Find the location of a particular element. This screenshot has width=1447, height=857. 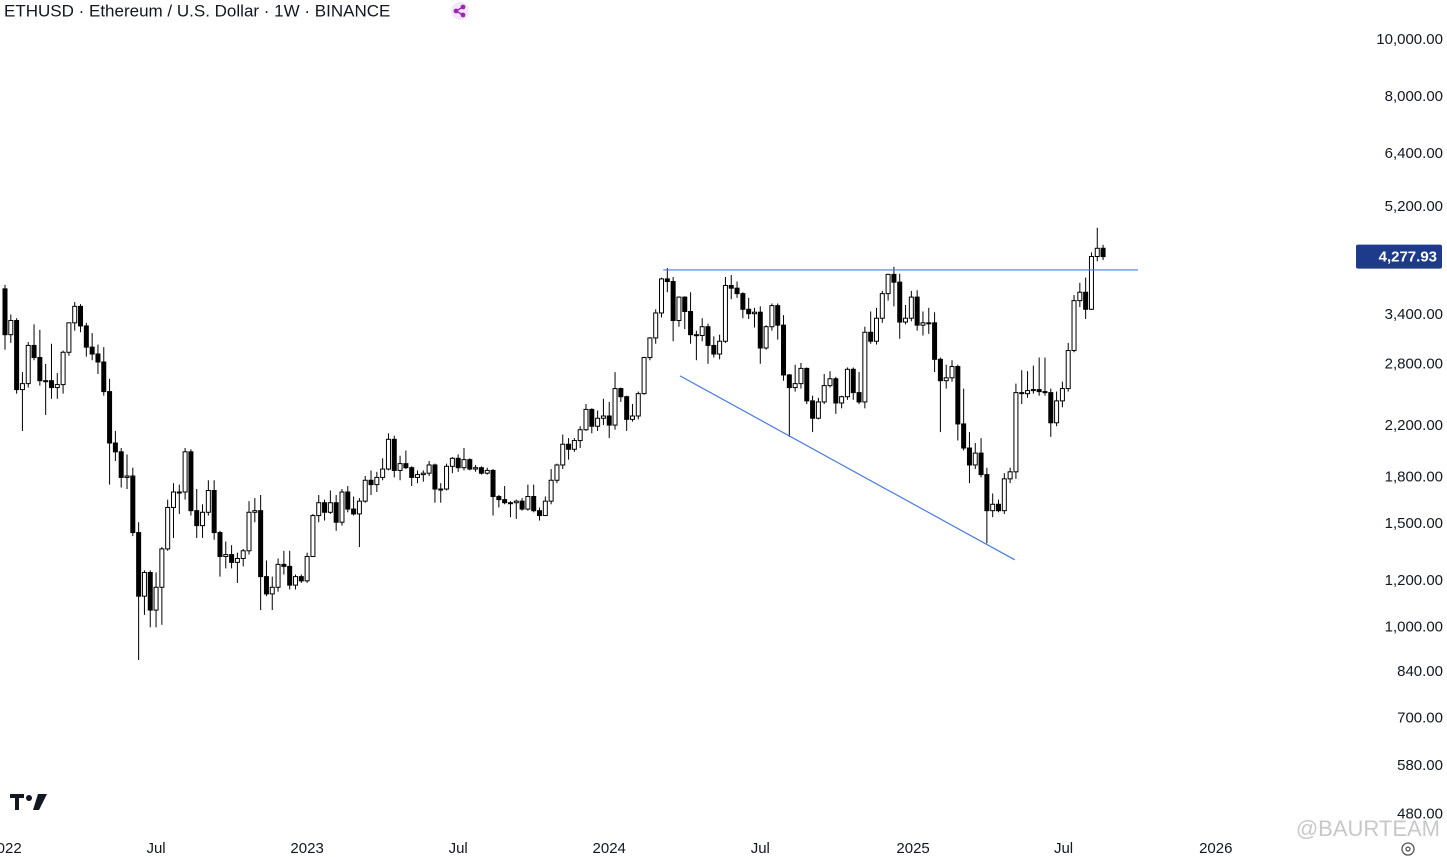

price-label-box is located at coordinates (1399, 256).